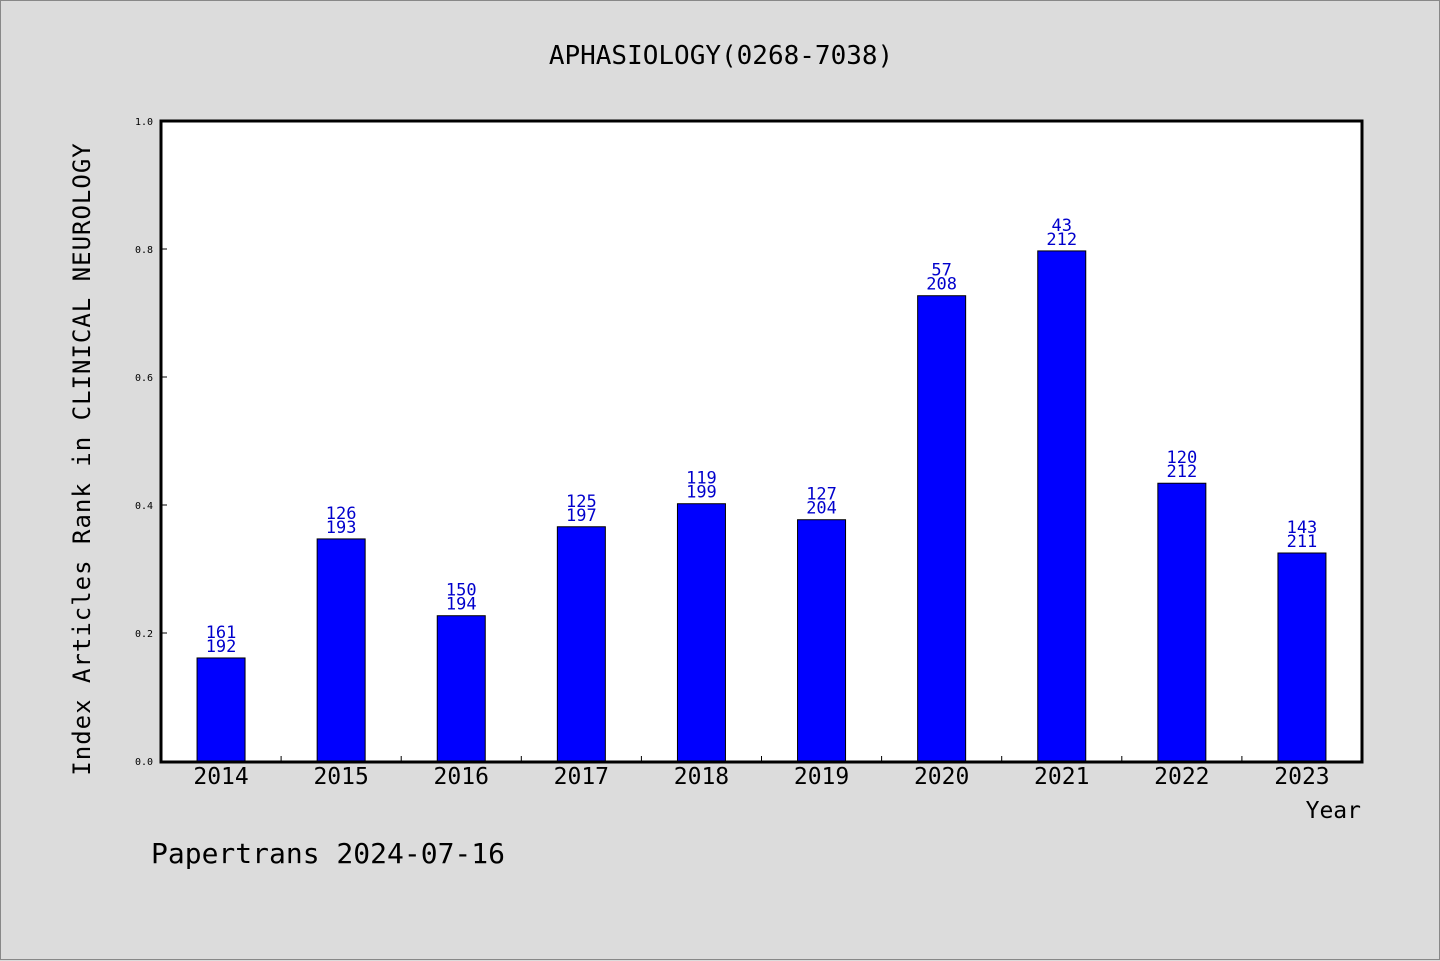 The width and height of the screenshot is (1440, 961). Describe the element at coordinates (328, 853) in the screenshot. I see `footer-credit: Papertrans 2024-07-16` at that location.